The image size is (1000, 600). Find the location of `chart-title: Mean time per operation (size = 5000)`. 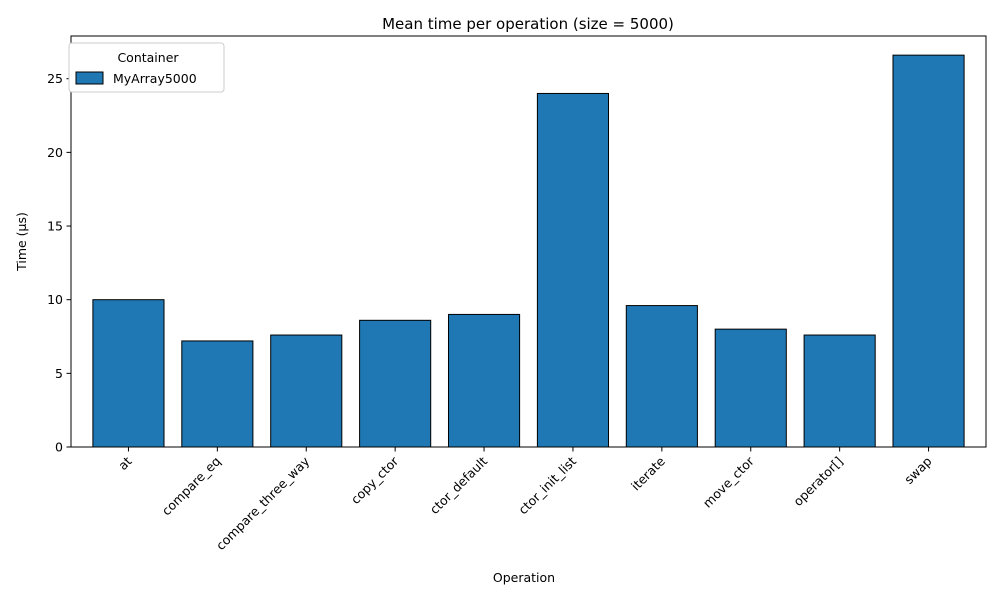

chart-title: Mean time per operation (size = 5000) is located at coordinates (528, 24).